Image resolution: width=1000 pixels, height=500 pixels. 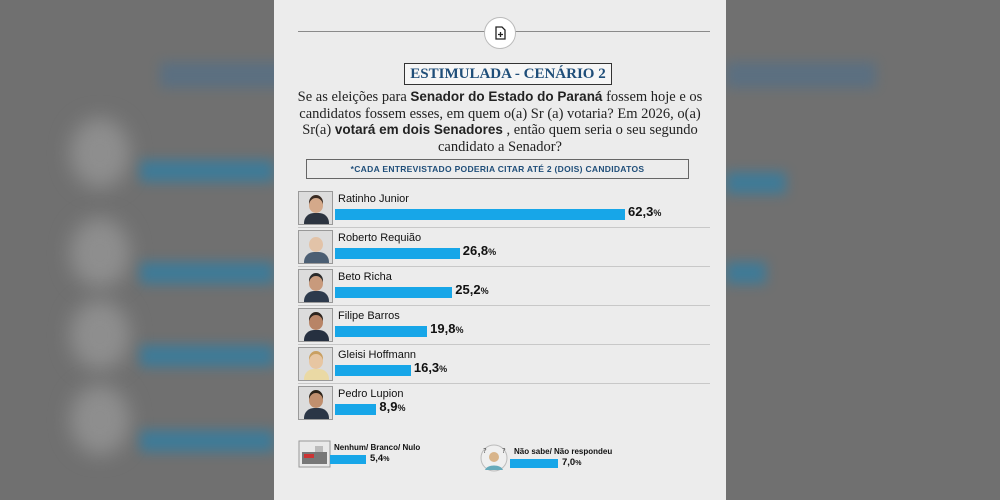 I want to click on chart-row: Beto Richa 25,2%, so click(x=508, y=287).